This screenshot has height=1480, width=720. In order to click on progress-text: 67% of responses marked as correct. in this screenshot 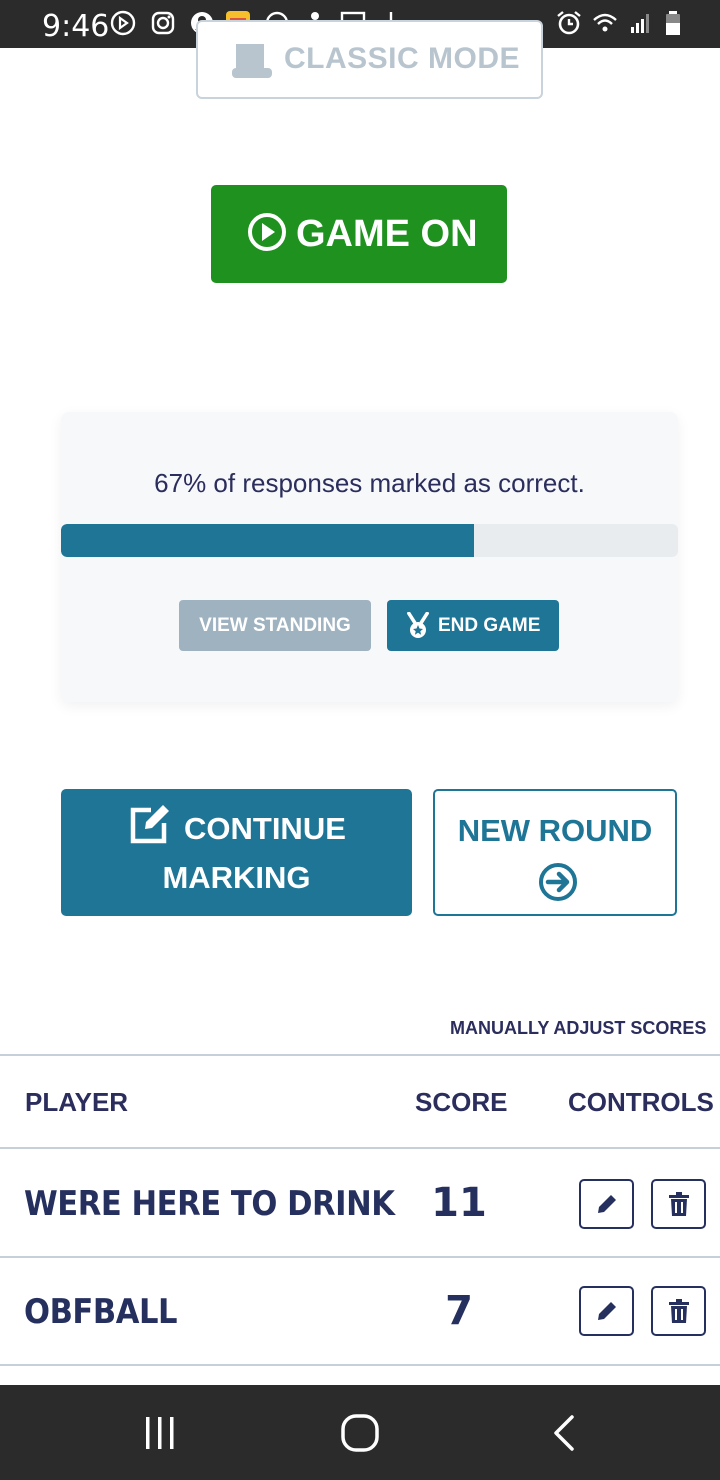, I will do `click(369, 483)`.